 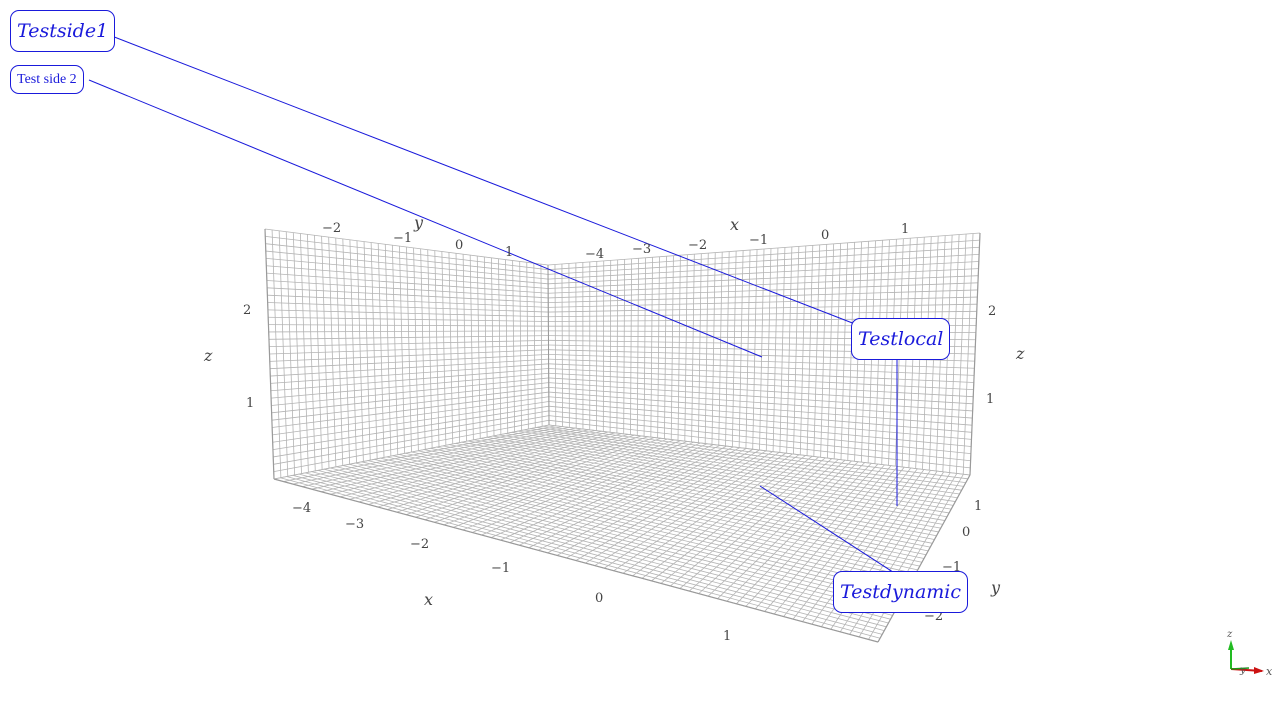 I want to click on front-x-axis-label: x, so click(x=428, y=599).